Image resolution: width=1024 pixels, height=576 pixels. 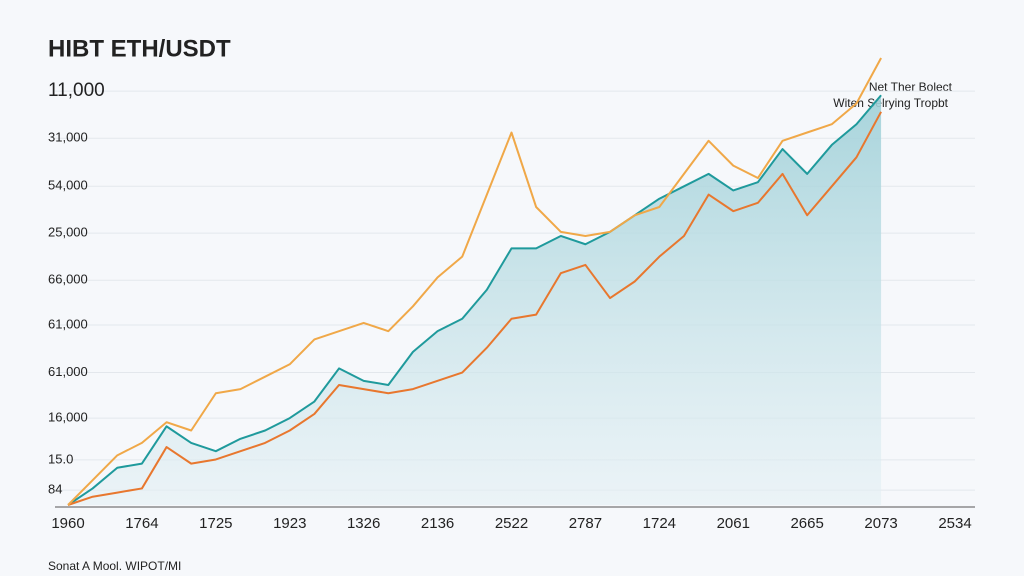 What do you see at coordinates (733, 523) in the screenshot?
I see `x-tick-label: 2061` at bounding box center [733, 523].